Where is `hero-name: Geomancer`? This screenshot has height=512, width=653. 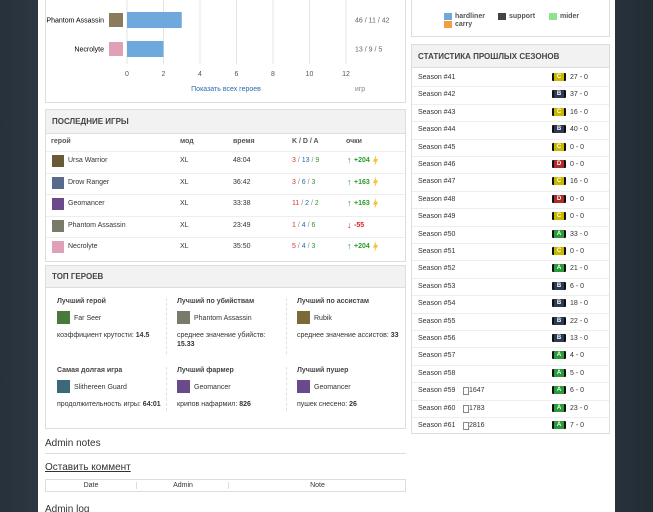
hero-name: Geomancer is located at coordinates (86, 203).